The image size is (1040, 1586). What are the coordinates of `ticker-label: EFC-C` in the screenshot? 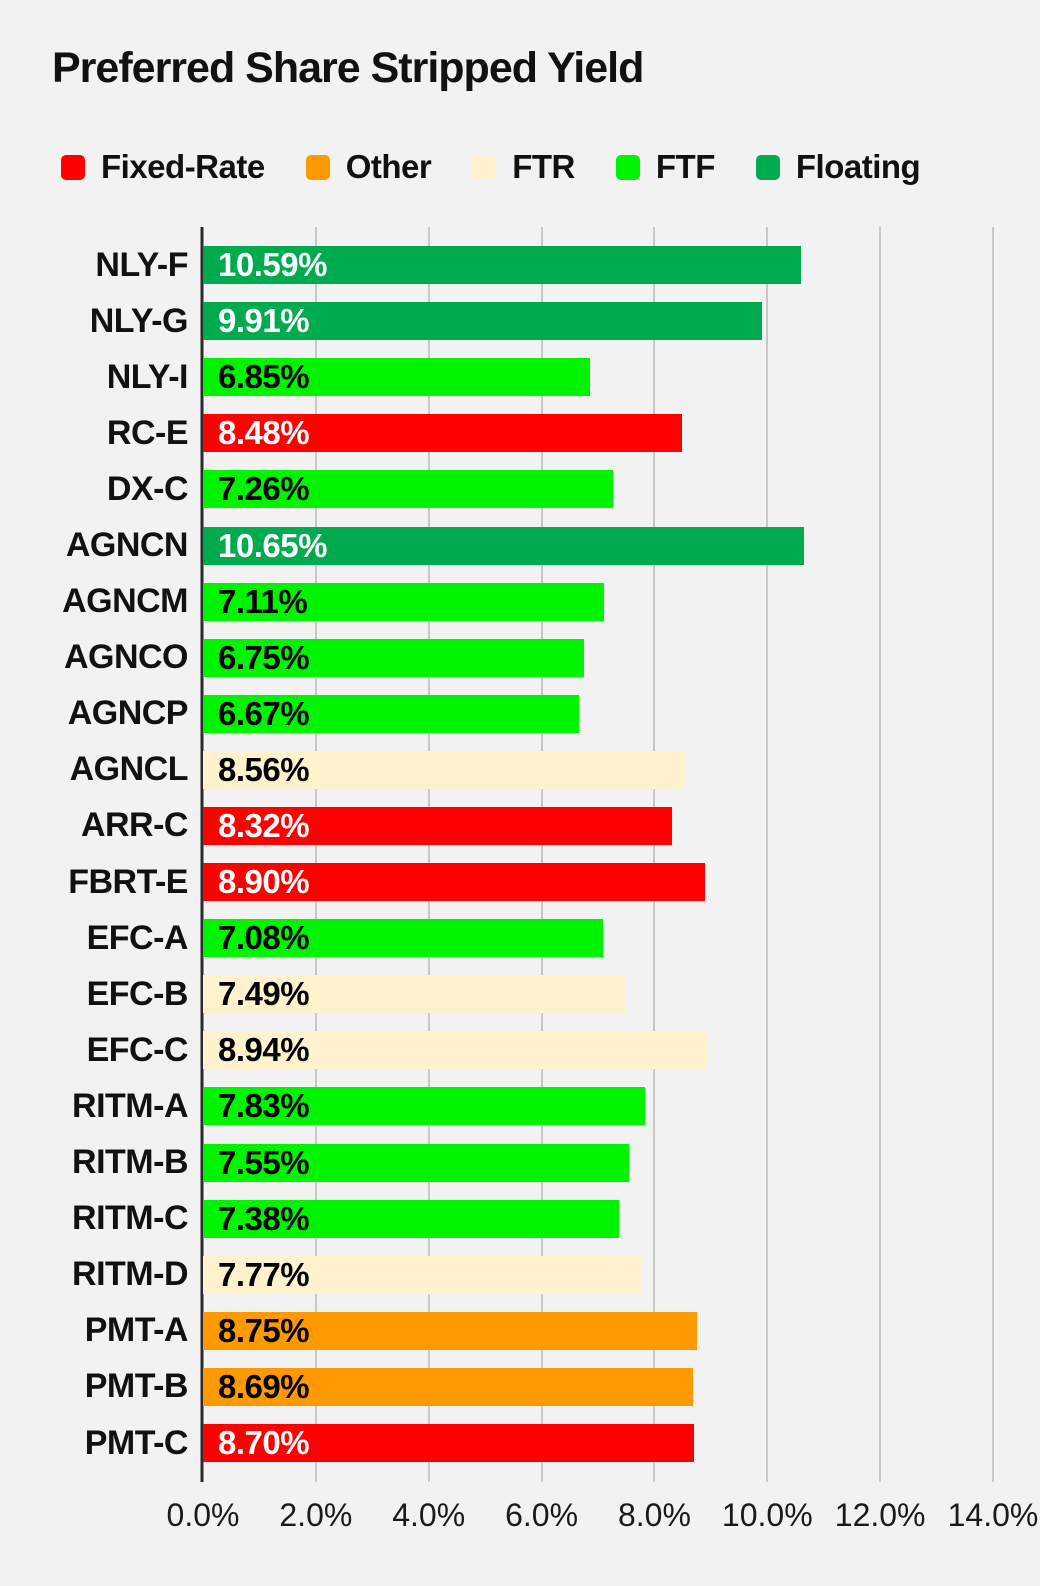 It's located at (137, 1049).